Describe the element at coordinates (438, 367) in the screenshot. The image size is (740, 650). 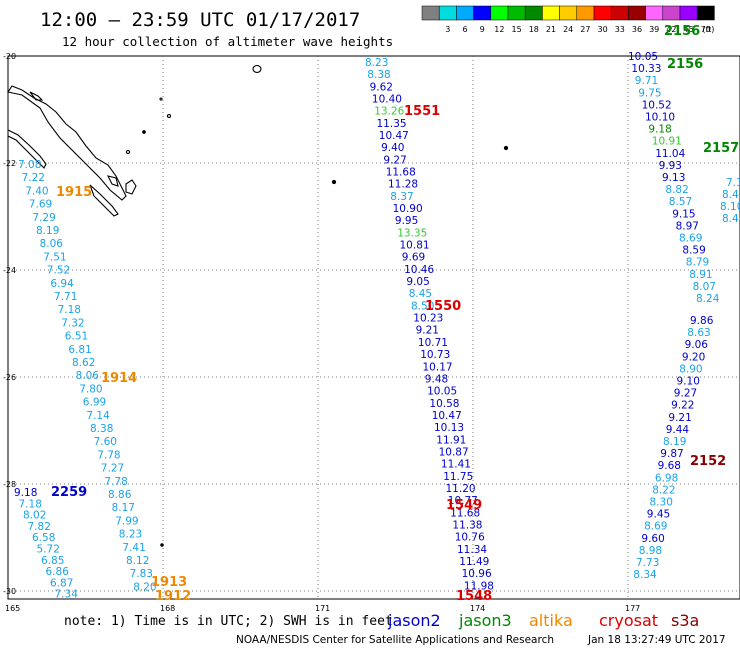
I see `jason2-center-value: 10.17` at that location.